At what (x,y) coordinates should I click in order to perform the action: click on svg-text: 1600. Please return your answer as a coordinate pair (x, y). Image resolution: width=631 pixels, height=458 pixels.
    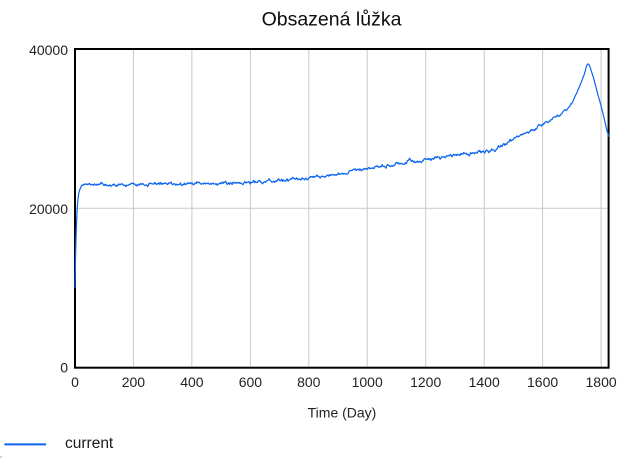
    Looking at the image, I should click on (542, 382).